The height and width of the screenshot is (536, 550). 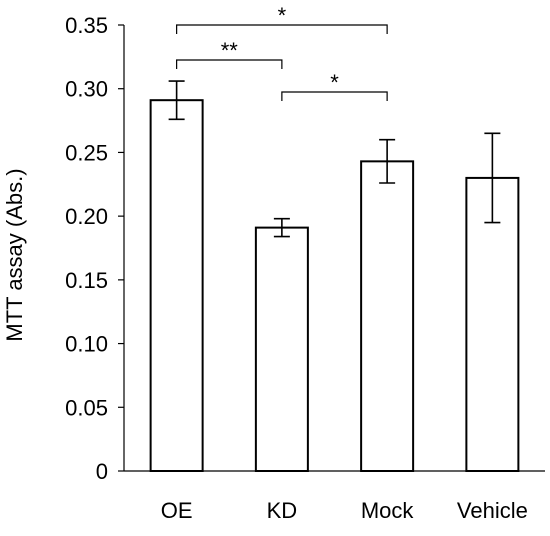 I want to click on significance-brackets: ****, so click(x=282, y=52).